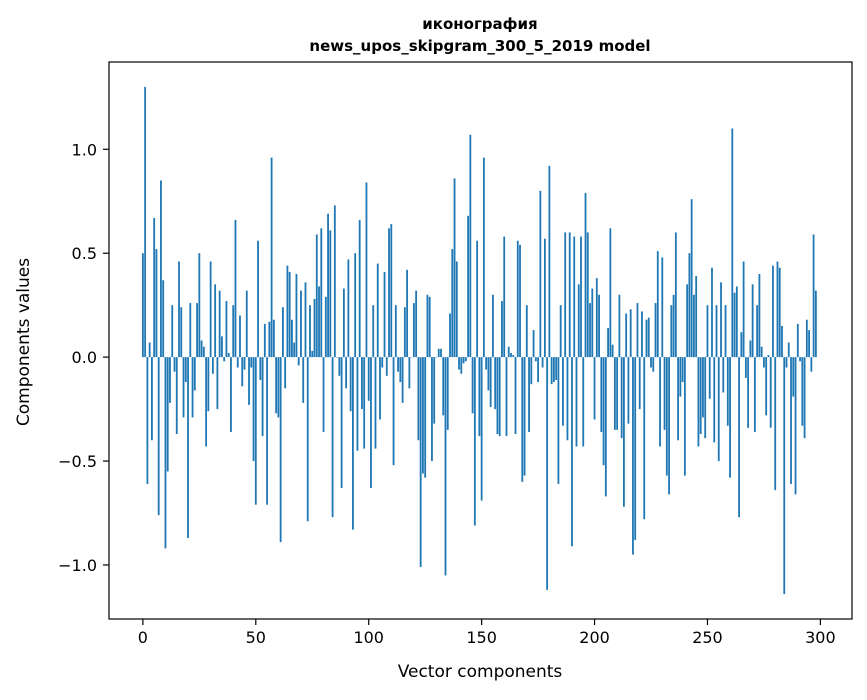  What do you see at coordinates (77, 565) in the screenshot?
I see `y-tick-label: −1.0` at bounding box center [77, 565].